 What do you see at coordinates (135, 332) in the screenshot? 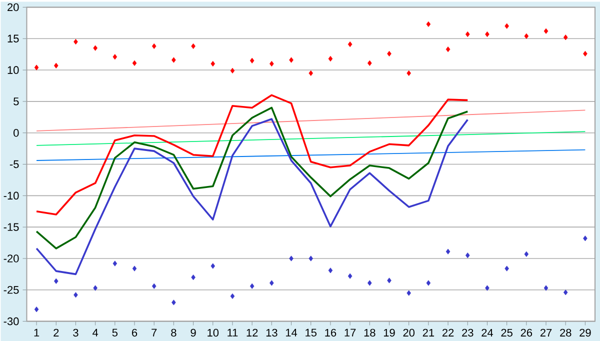
I see `x-tick-label: 6` at bounding box center [135, 332].